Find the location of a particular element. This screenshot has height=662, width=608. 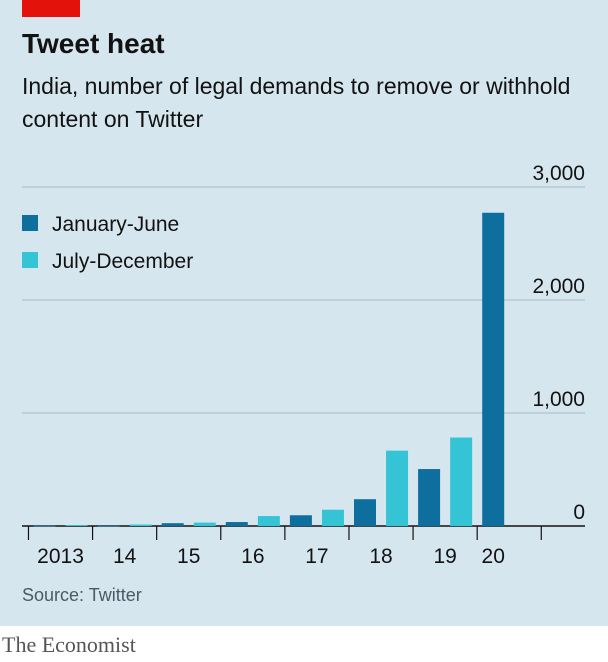

bar-2015-h2 is located at coordinates (204, 524).